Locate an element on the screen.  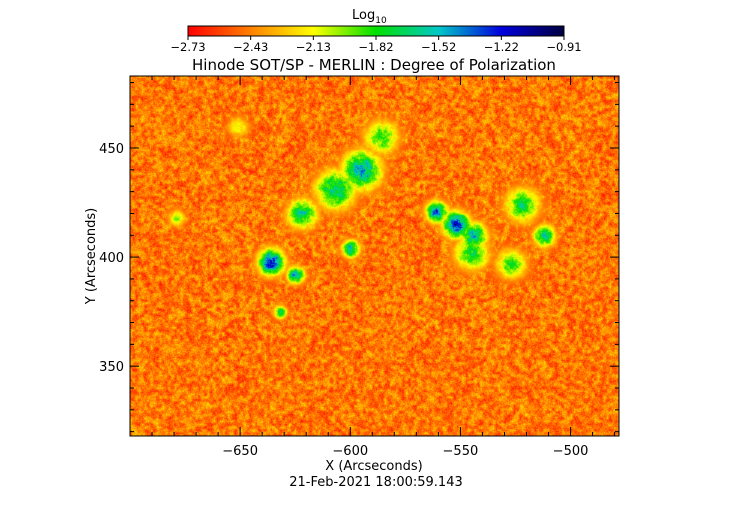
timestamp: 21-Feb-2021 18:00:59.143 is located at coordinates (376, 482).